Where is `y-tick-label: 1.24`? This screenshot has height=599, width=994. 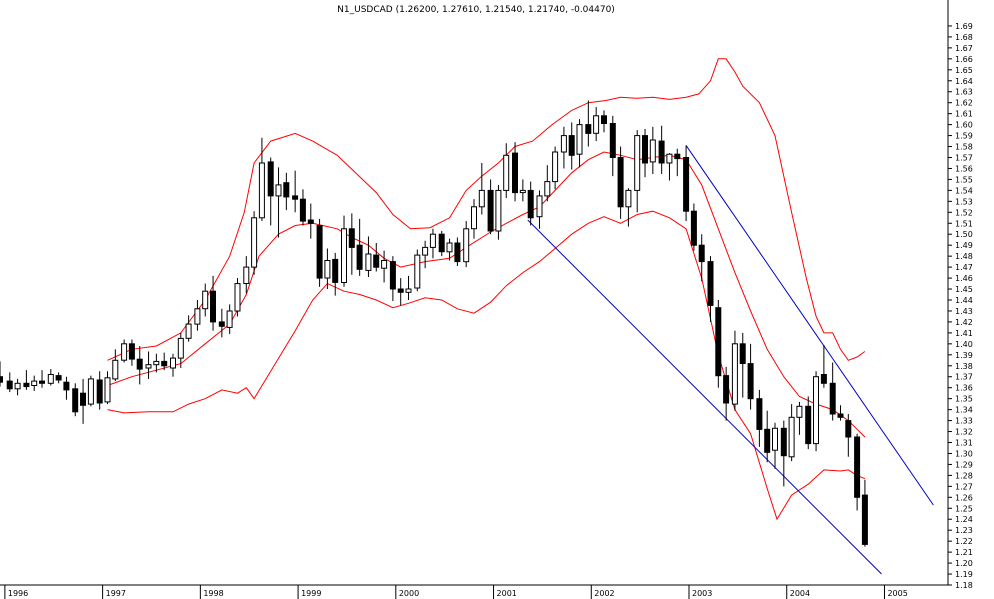 y-tick-label: 1.24 is located at coordinates (964, 519).